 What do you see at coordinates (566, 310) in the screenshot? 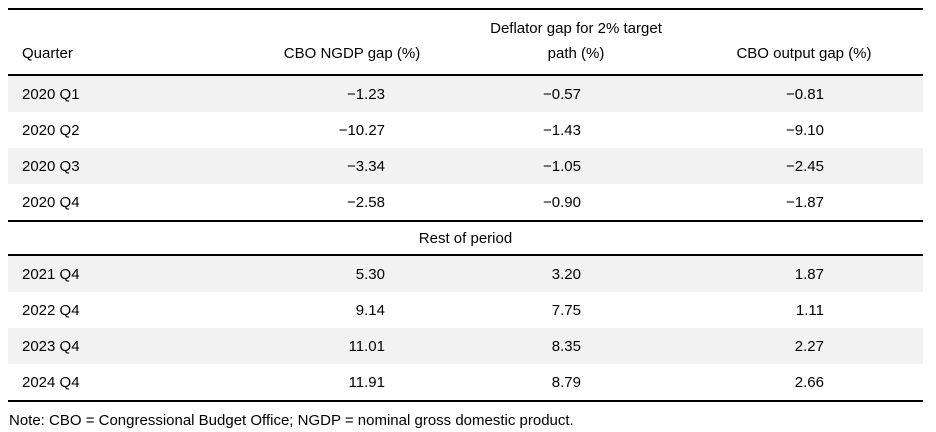
I see `deflator-gap-cell: 7.75` at bounding box center [566, 310].